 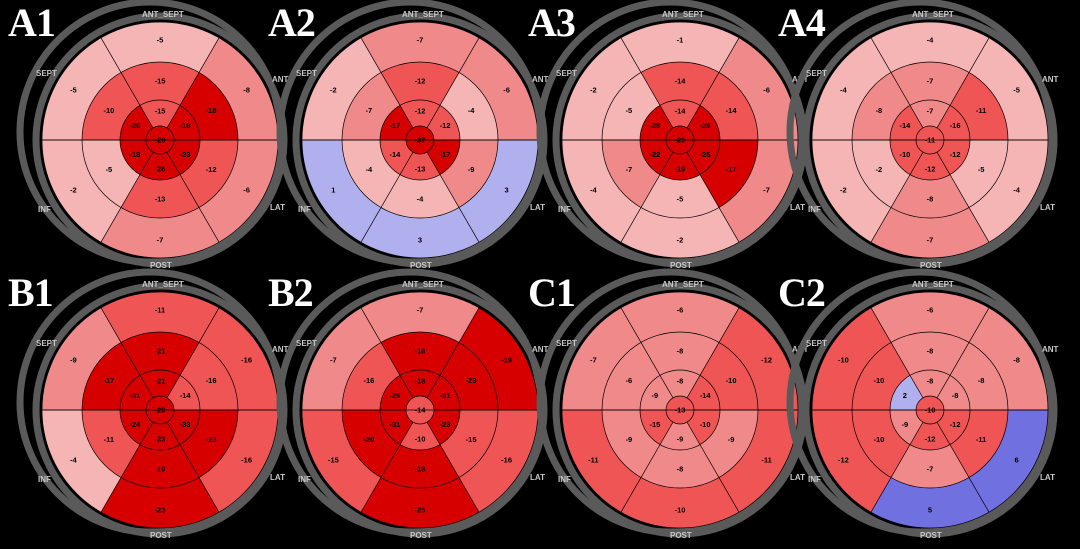 I want to click on orientation-label-top: ANT_SEPT, so click(x=163, y=14).